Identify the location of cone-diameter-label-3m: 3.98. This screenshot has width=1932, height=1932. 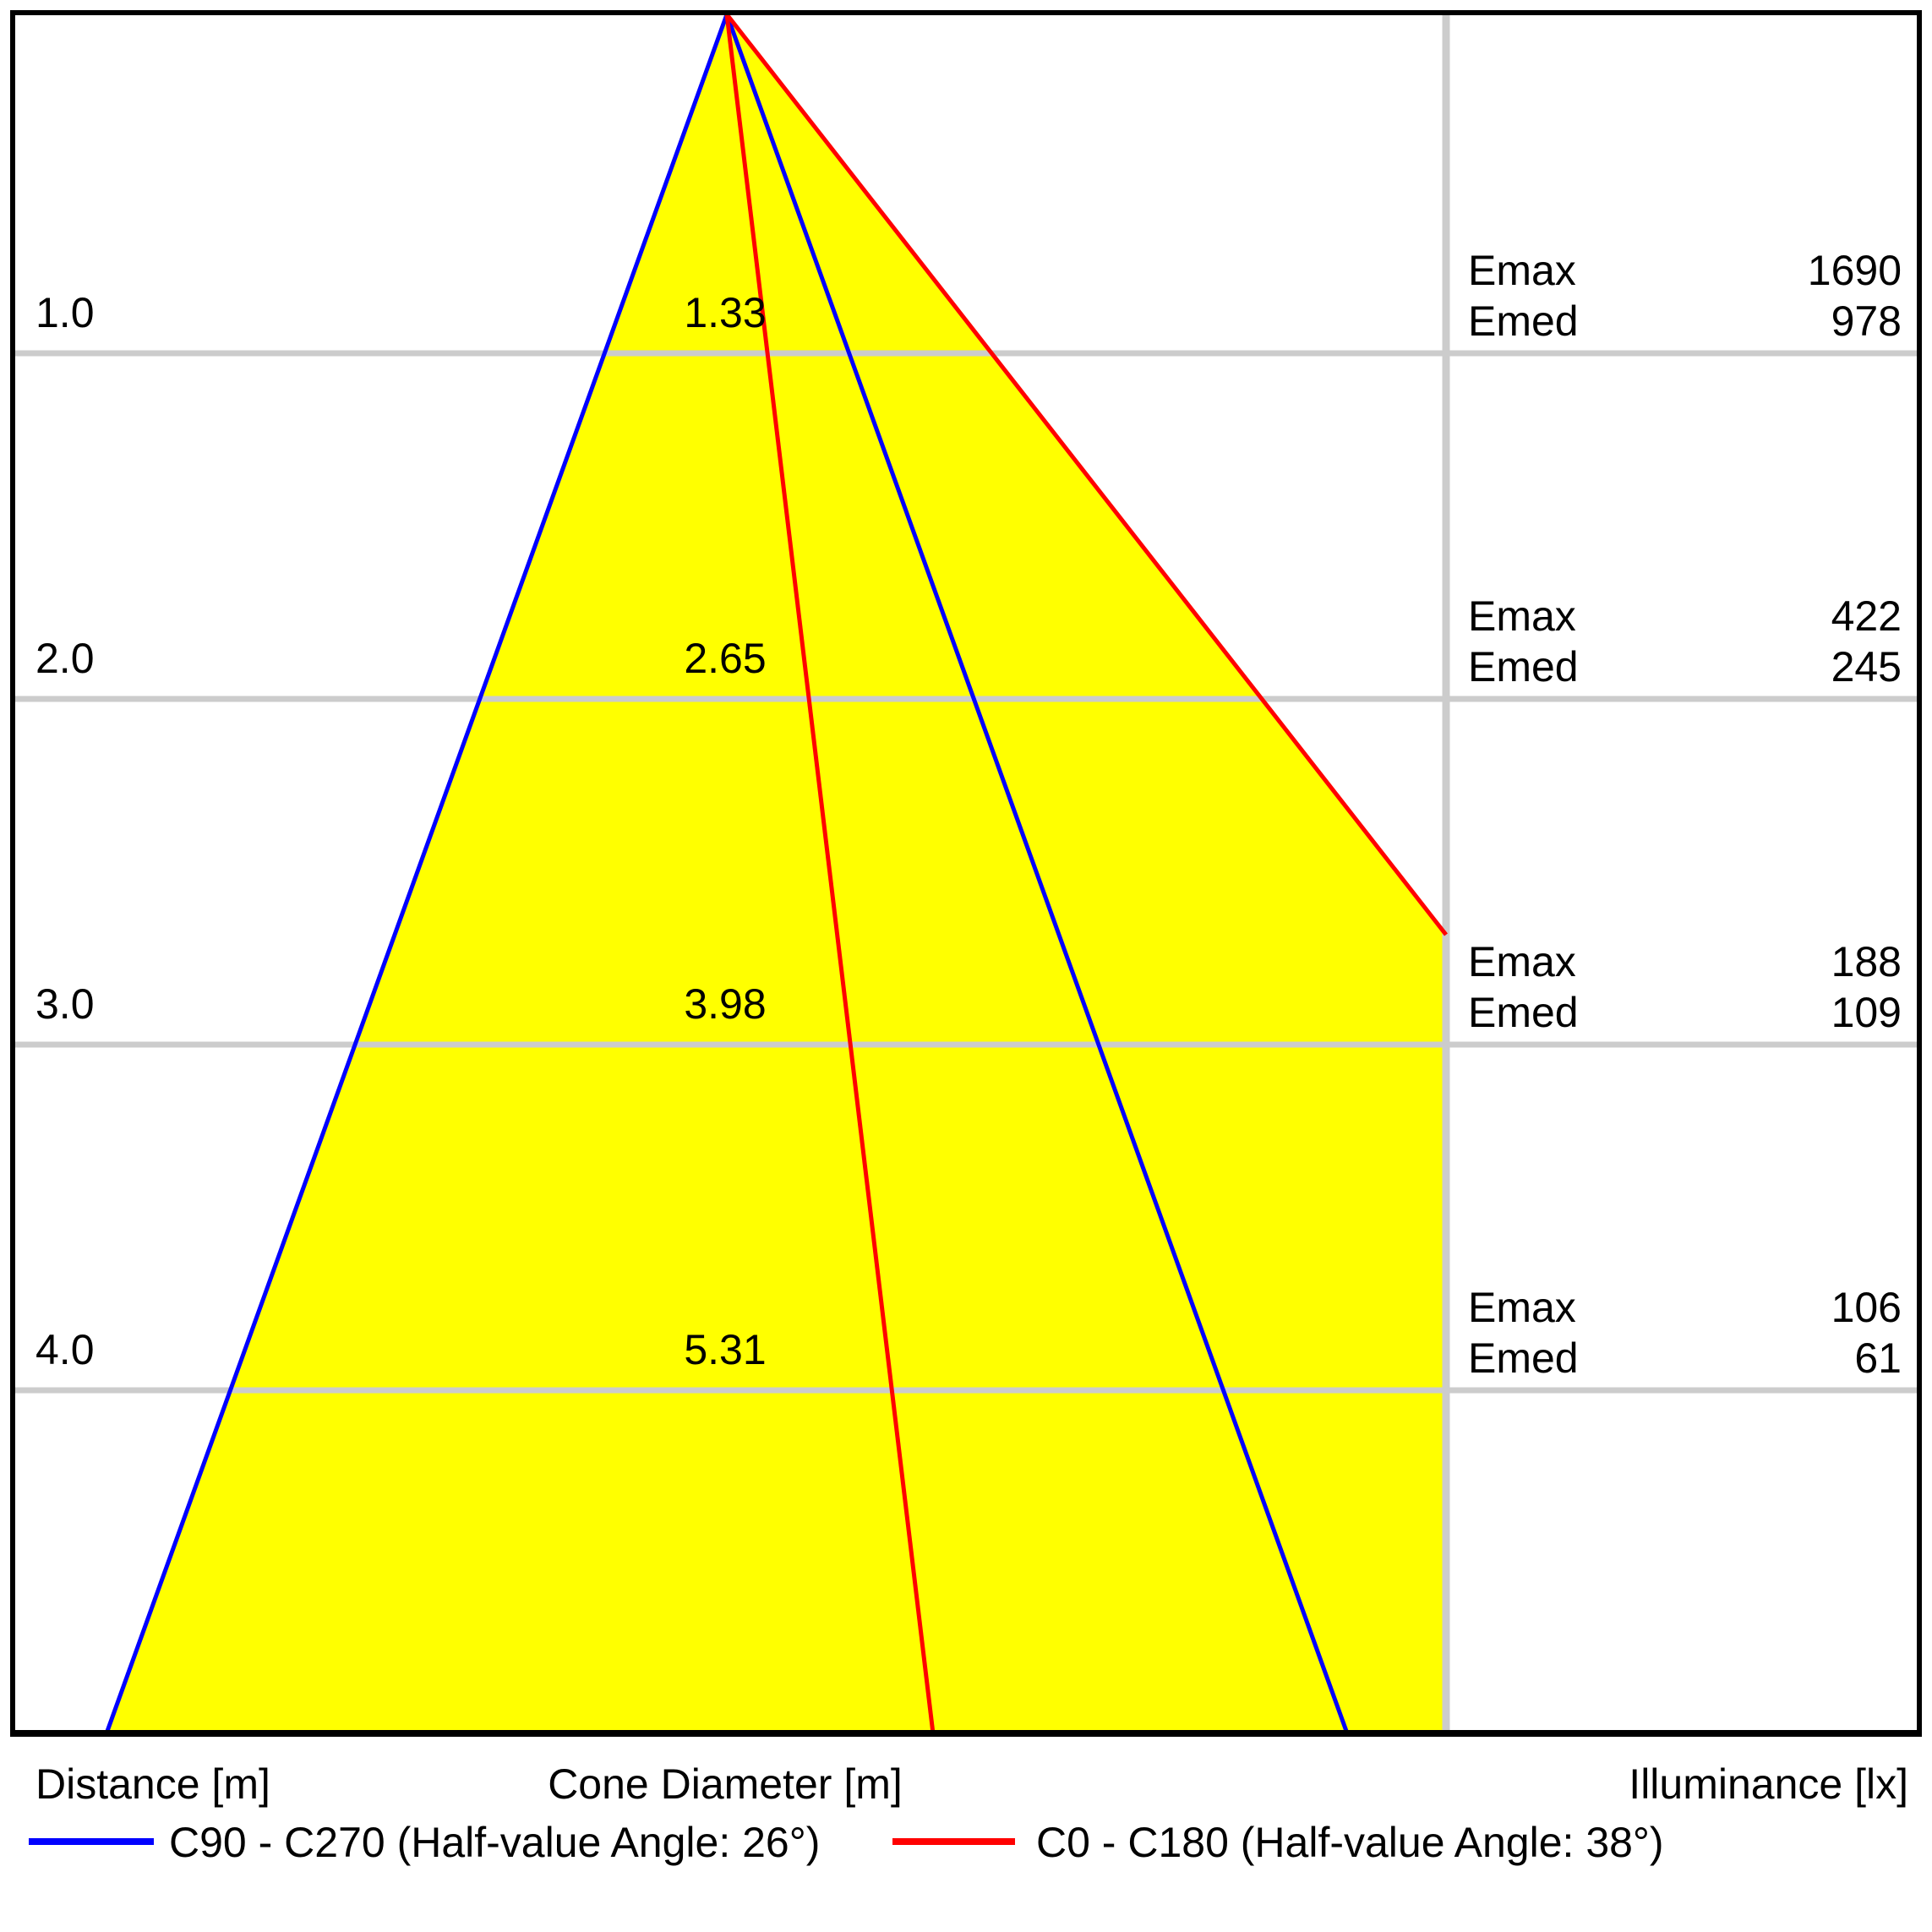
(725, 1004).